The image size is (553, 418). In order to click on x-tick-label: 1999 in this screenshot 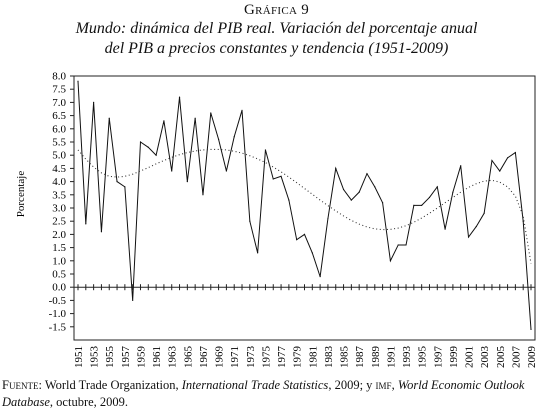, I will do `click(454, 357)`.